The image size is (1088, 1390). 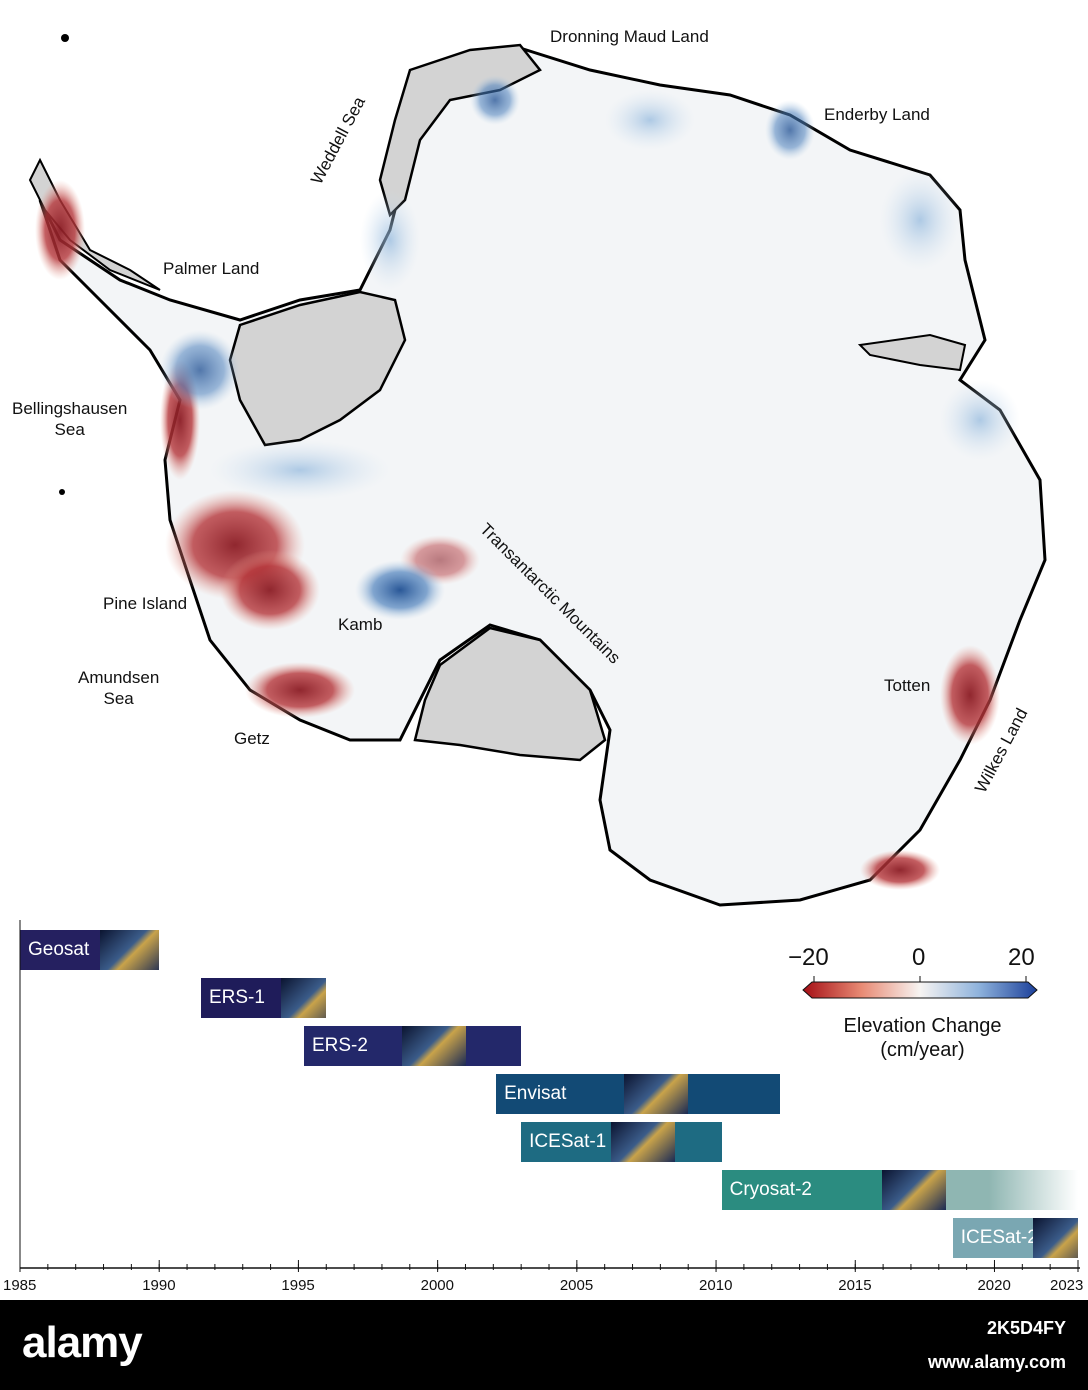 I want to click on east-coast-gain, so click(x=920, y=220).